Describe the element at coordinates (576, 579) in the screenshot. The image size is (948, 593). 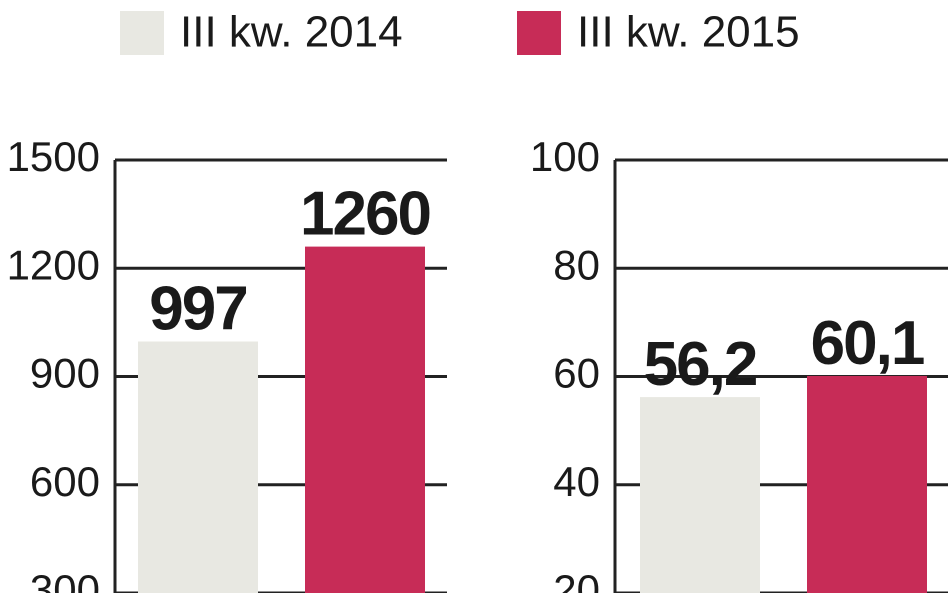
I see `y-tick-label: 20` at that location.